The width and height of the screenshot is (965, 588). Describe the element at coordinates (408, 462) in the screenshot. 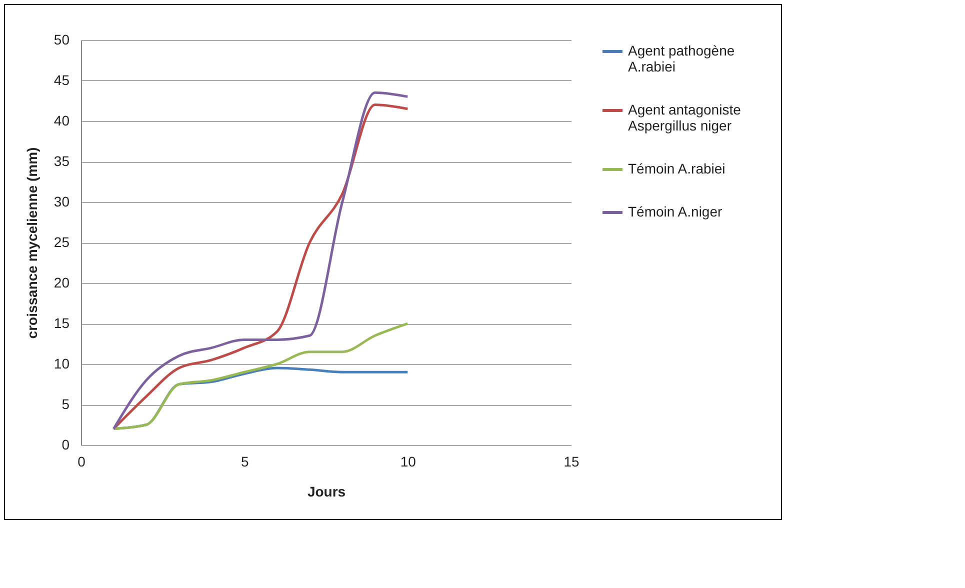

I see `x-tick-label: 10` at that location.